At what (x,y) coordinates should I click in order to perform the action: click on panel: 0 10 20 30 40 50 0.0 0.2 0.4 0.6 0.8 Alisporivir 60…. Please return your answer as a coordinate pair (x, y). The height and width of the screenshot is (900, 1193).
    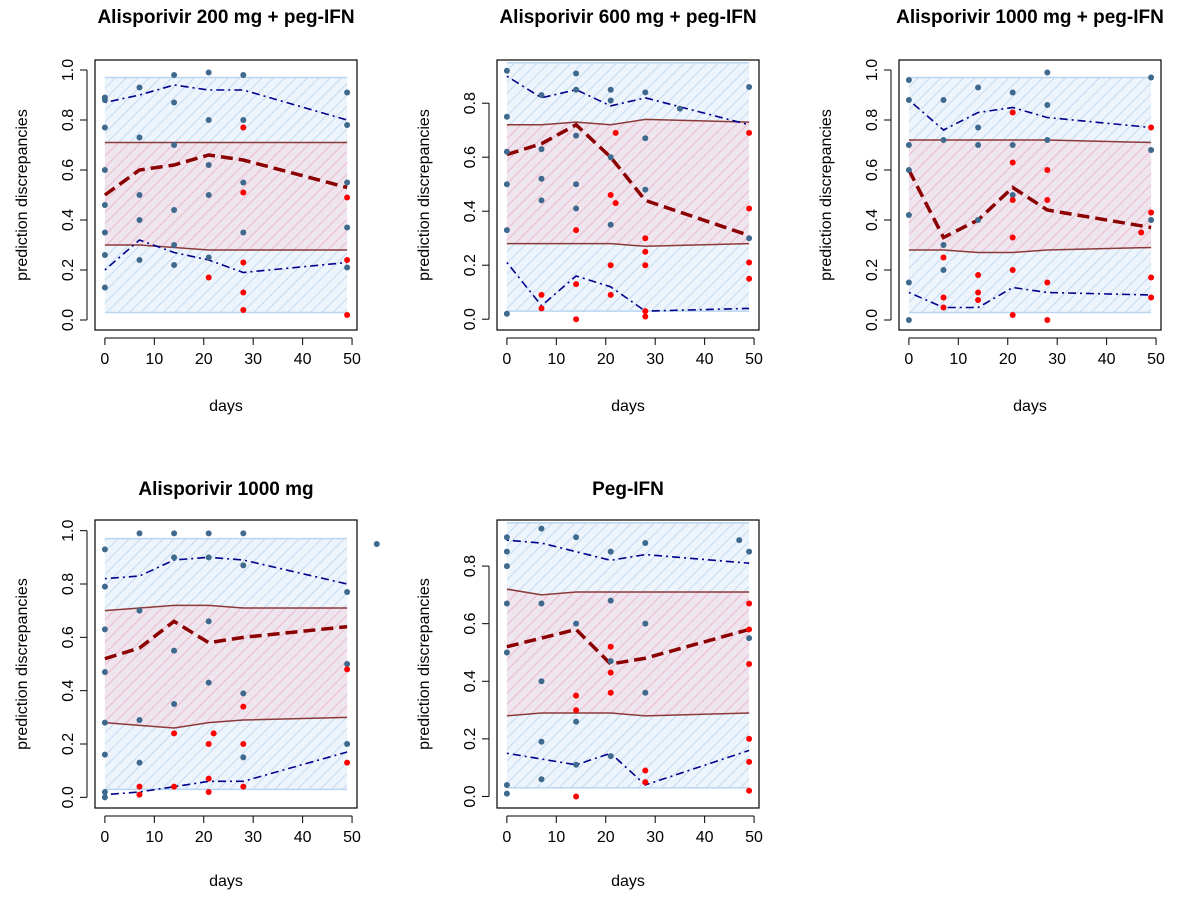
    Looking at the image, I should click on (589, 211).